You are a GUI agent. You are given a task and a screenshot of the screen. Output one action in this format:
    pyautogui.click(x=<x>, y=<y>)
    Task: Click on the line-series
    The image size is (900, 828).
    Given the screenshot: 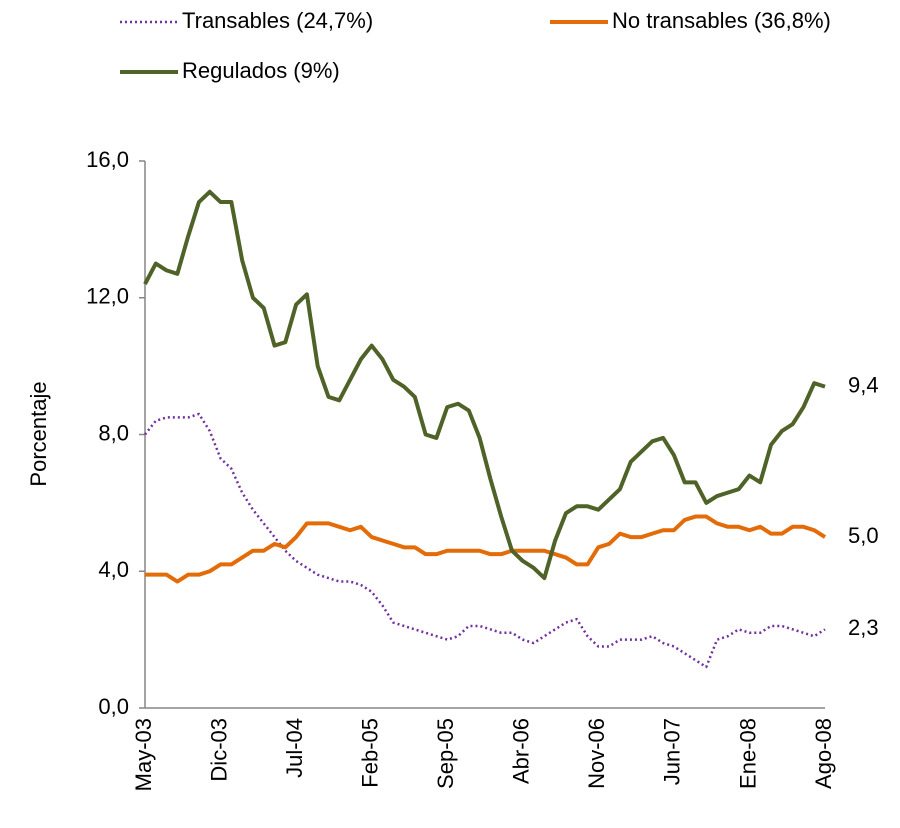 What is the action you would take?
    pyautogui.click(x=486, y=549)
    